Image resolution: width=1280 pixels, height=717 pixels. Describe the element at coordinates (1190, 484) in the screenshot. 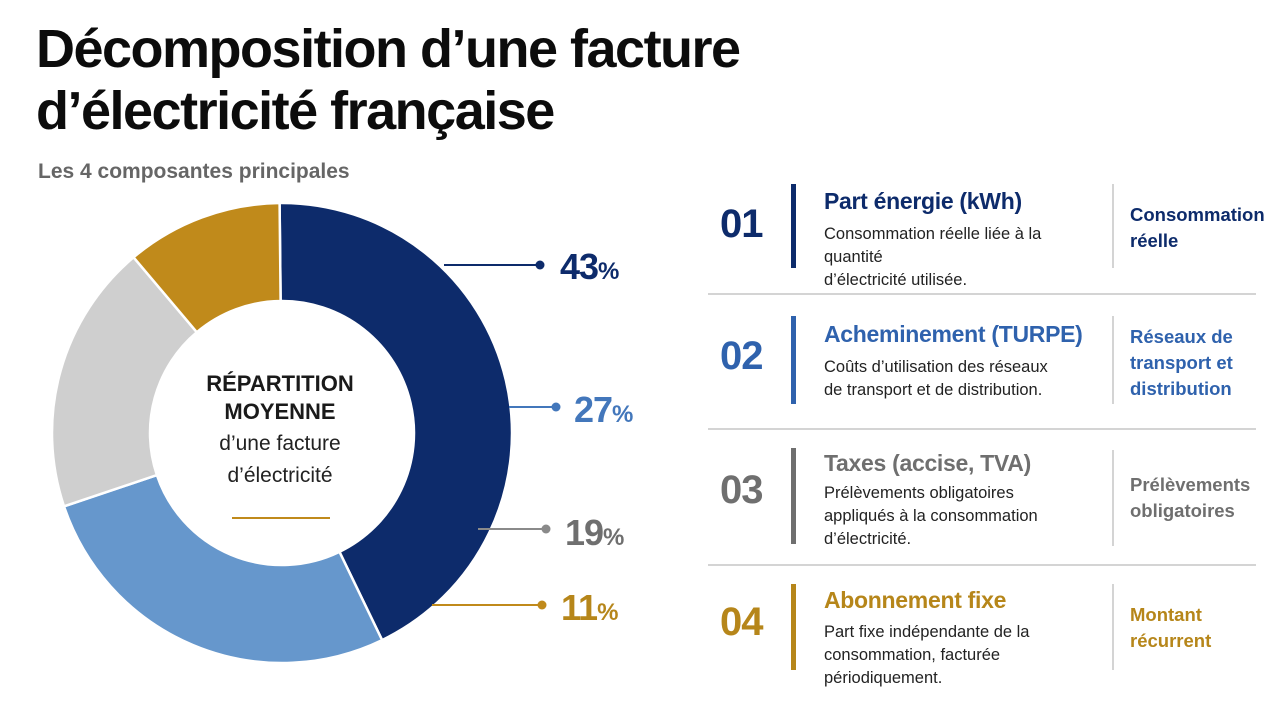

I see `tag-line: Prélèvements` at that location.